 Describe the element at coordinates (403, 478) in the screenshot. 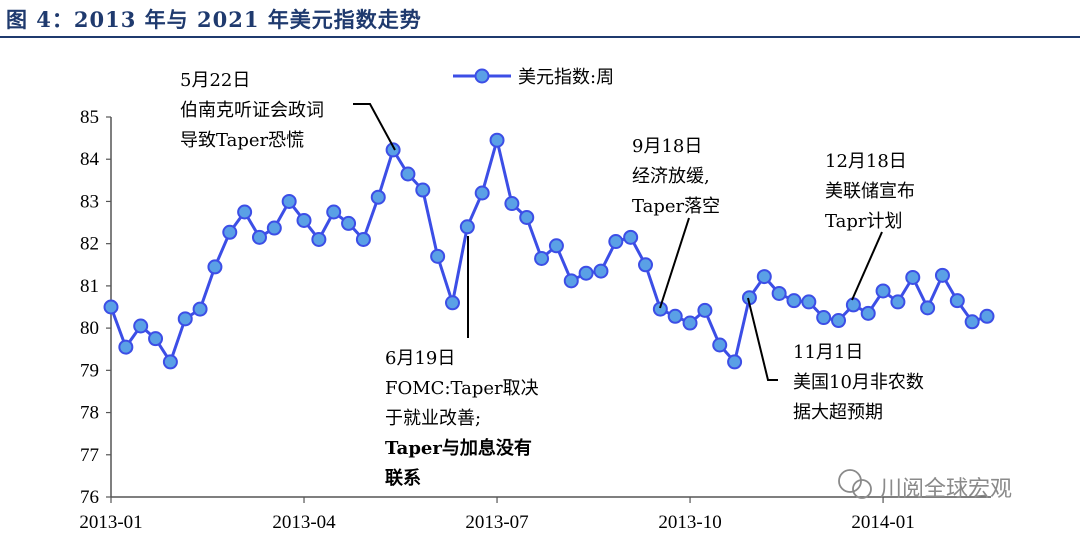

I see `annotation-text: 联系` at that location.